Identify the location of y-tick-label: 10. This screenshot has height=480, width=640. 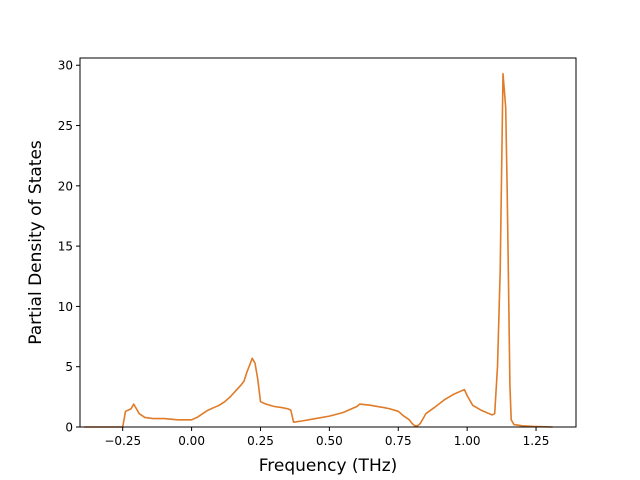
(65, 307).